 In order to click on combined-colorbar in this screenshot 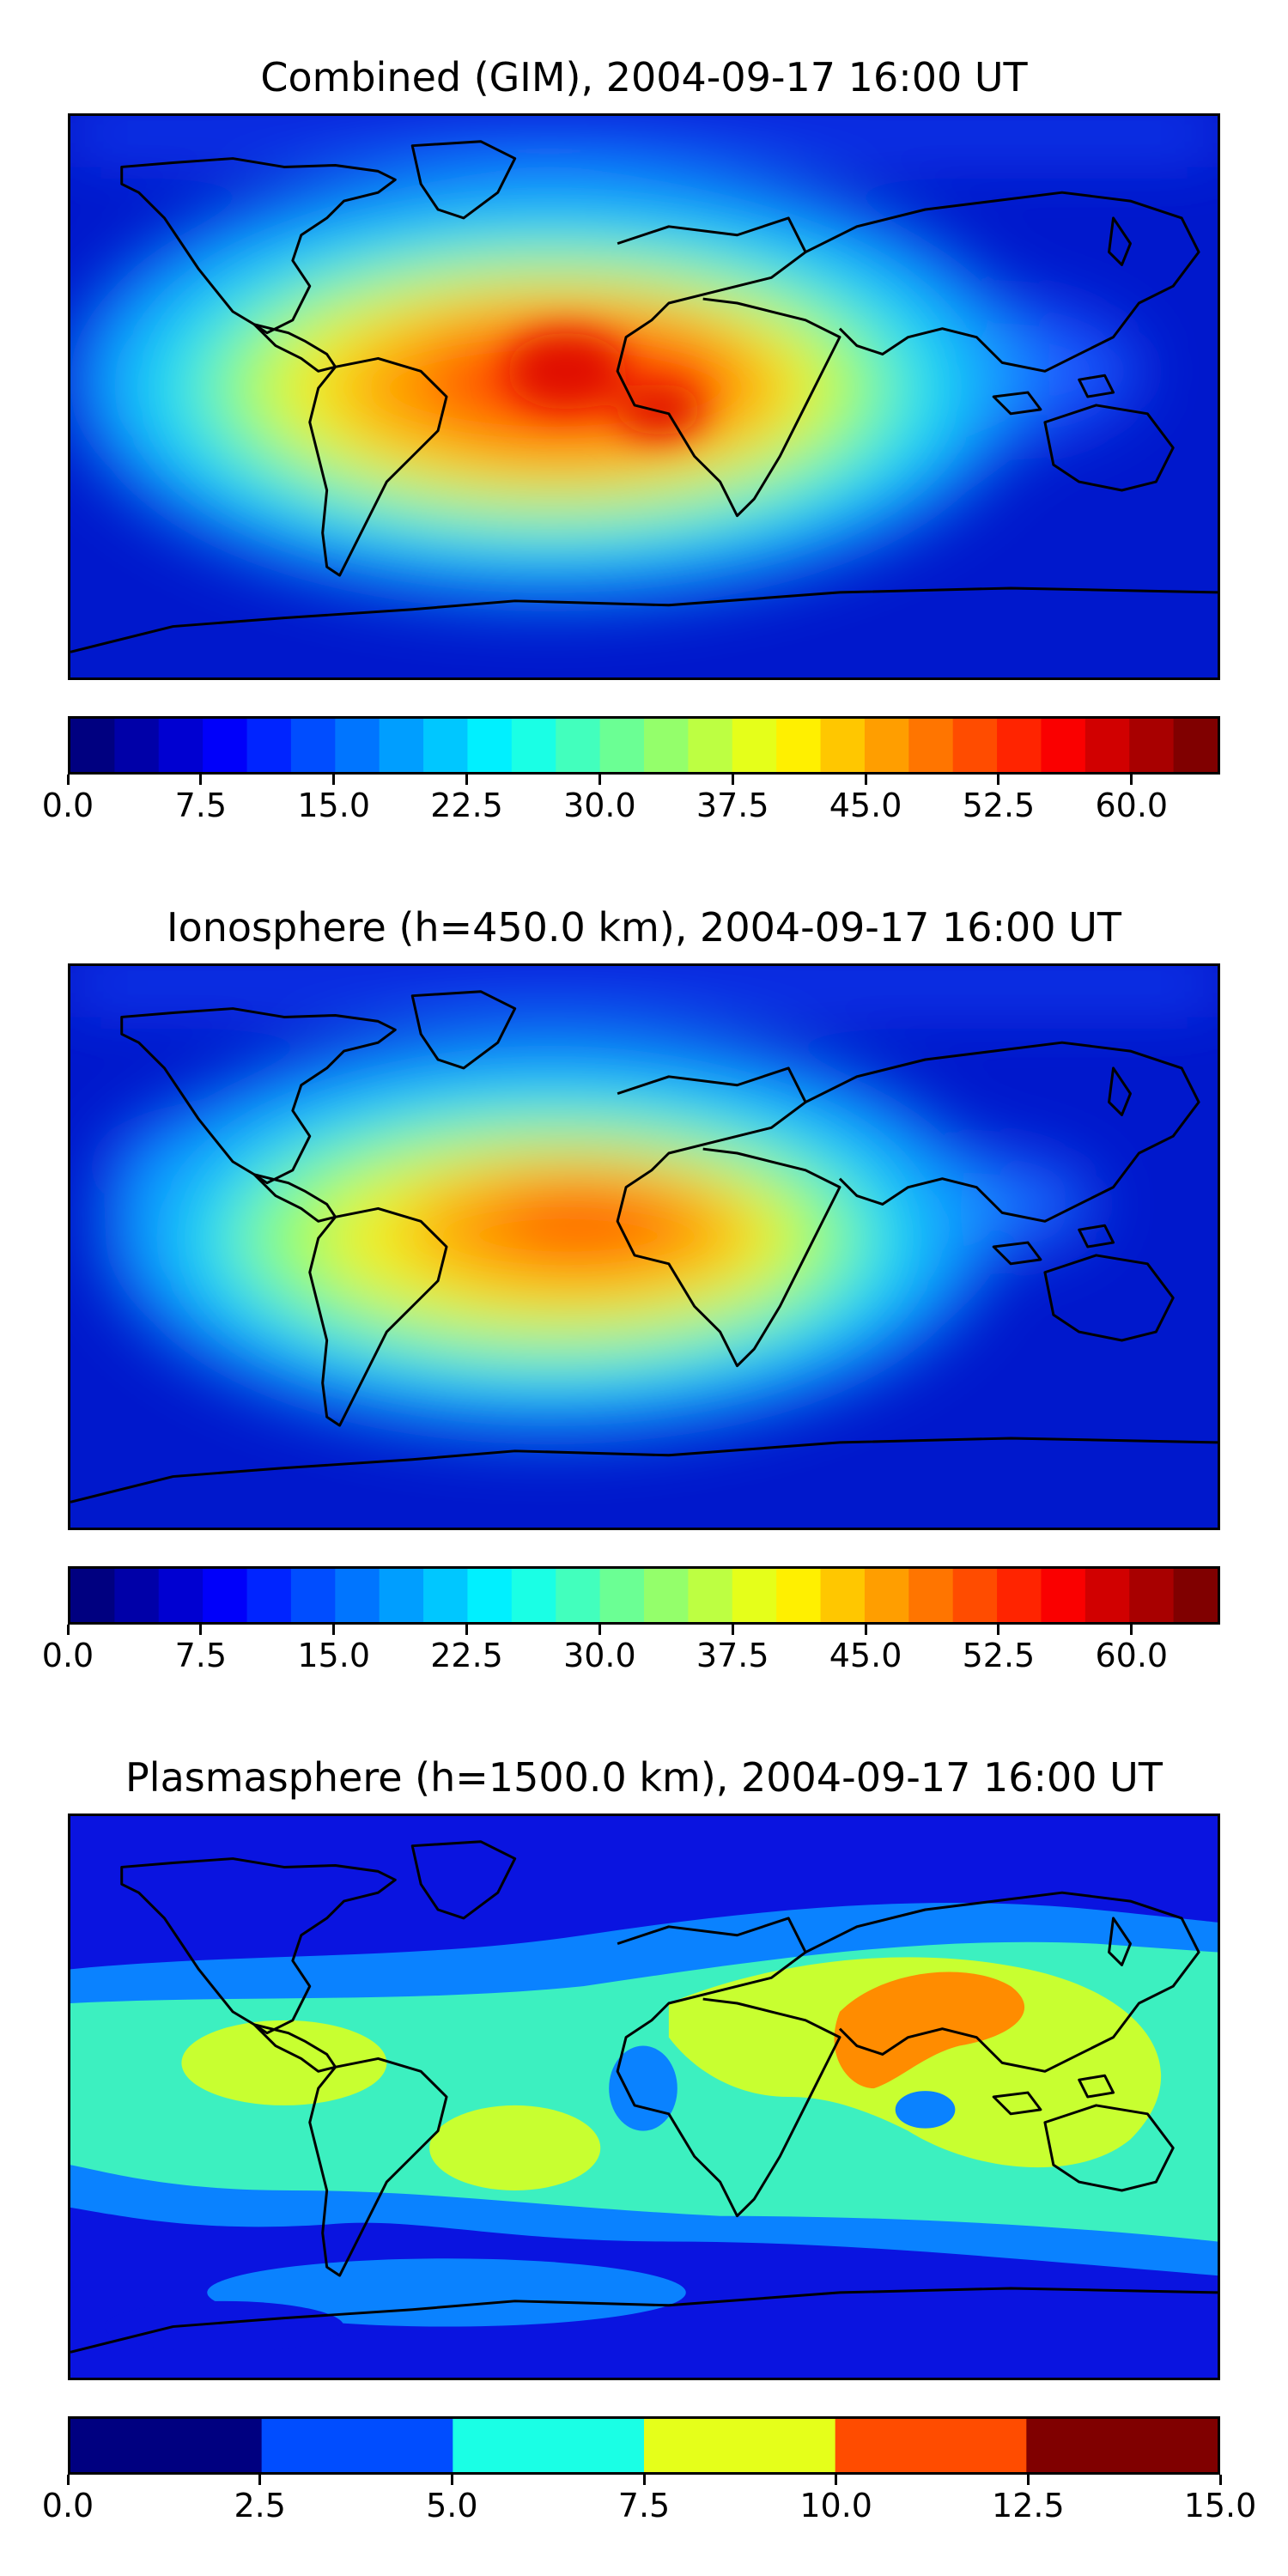, I will do `click(644, 746)`.